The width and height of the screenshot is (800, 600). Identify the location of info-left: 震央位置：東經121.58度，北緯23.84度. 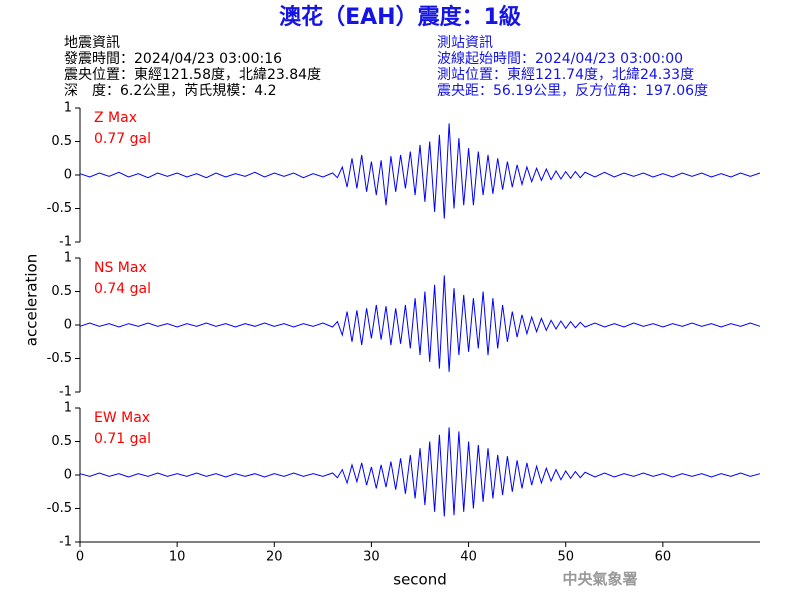
(192, 75).